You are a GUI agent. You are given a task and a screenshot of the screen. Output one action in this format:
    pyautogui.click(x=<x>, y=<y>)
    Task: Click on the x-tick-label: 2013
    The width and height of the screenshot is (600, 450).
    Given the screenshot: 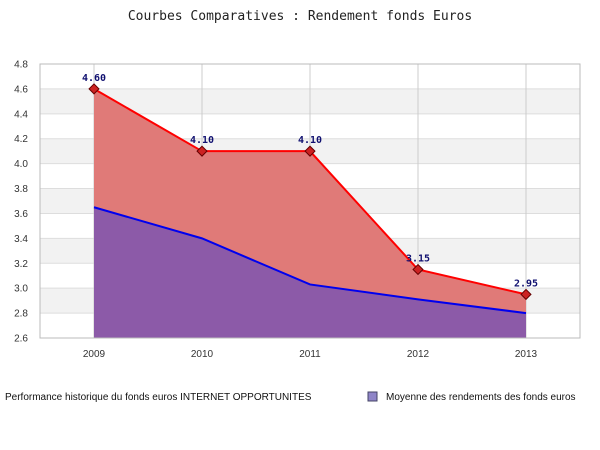 What is the action you would take?
    pyautogui.click(x=526, y=354)
    